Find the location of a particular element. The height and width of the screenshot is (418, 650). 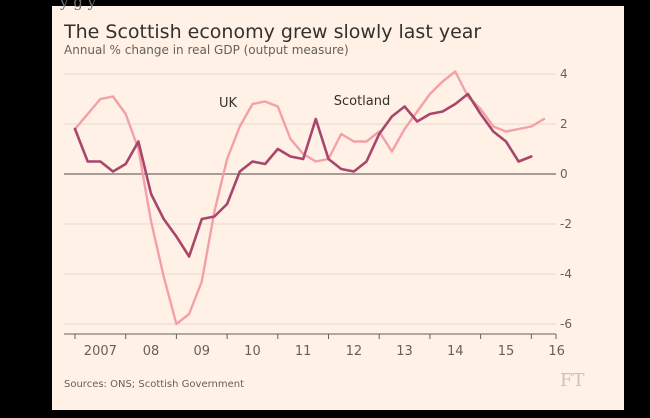

screen-border-left is located at coordinates (26, 209).